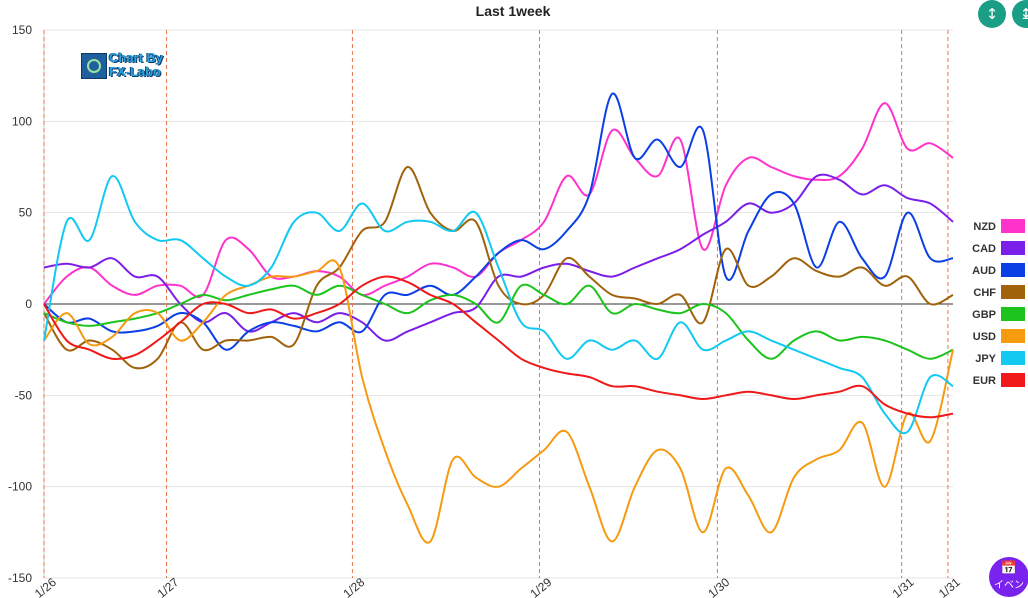  Describe the element at coordinates (1013, 292) in the screenshot. I see `legend-swatch-chf` at that location.